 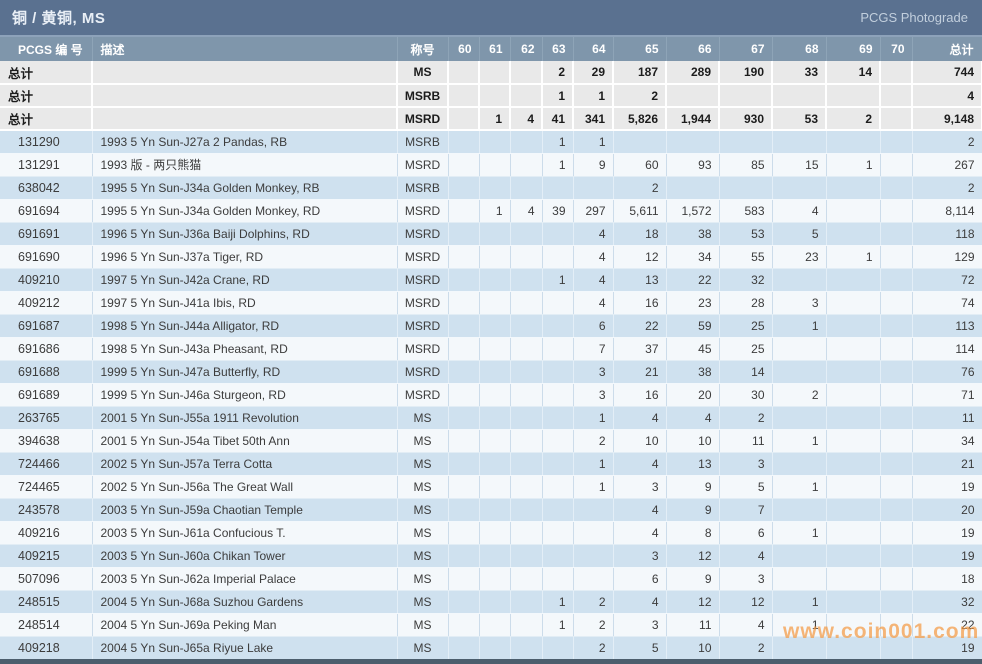 I want to click on grade-cell-67: 3, so click(x=746, y=579).